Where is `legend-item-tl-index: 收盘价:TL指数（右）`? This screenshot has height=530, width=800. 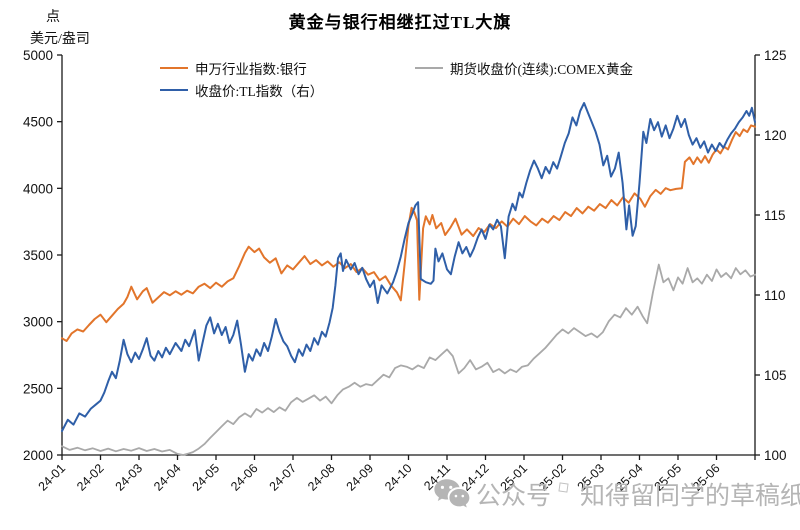 legend-item-tl-index: 收盘价:TL指数（右） is located at coordinates (242, 90).